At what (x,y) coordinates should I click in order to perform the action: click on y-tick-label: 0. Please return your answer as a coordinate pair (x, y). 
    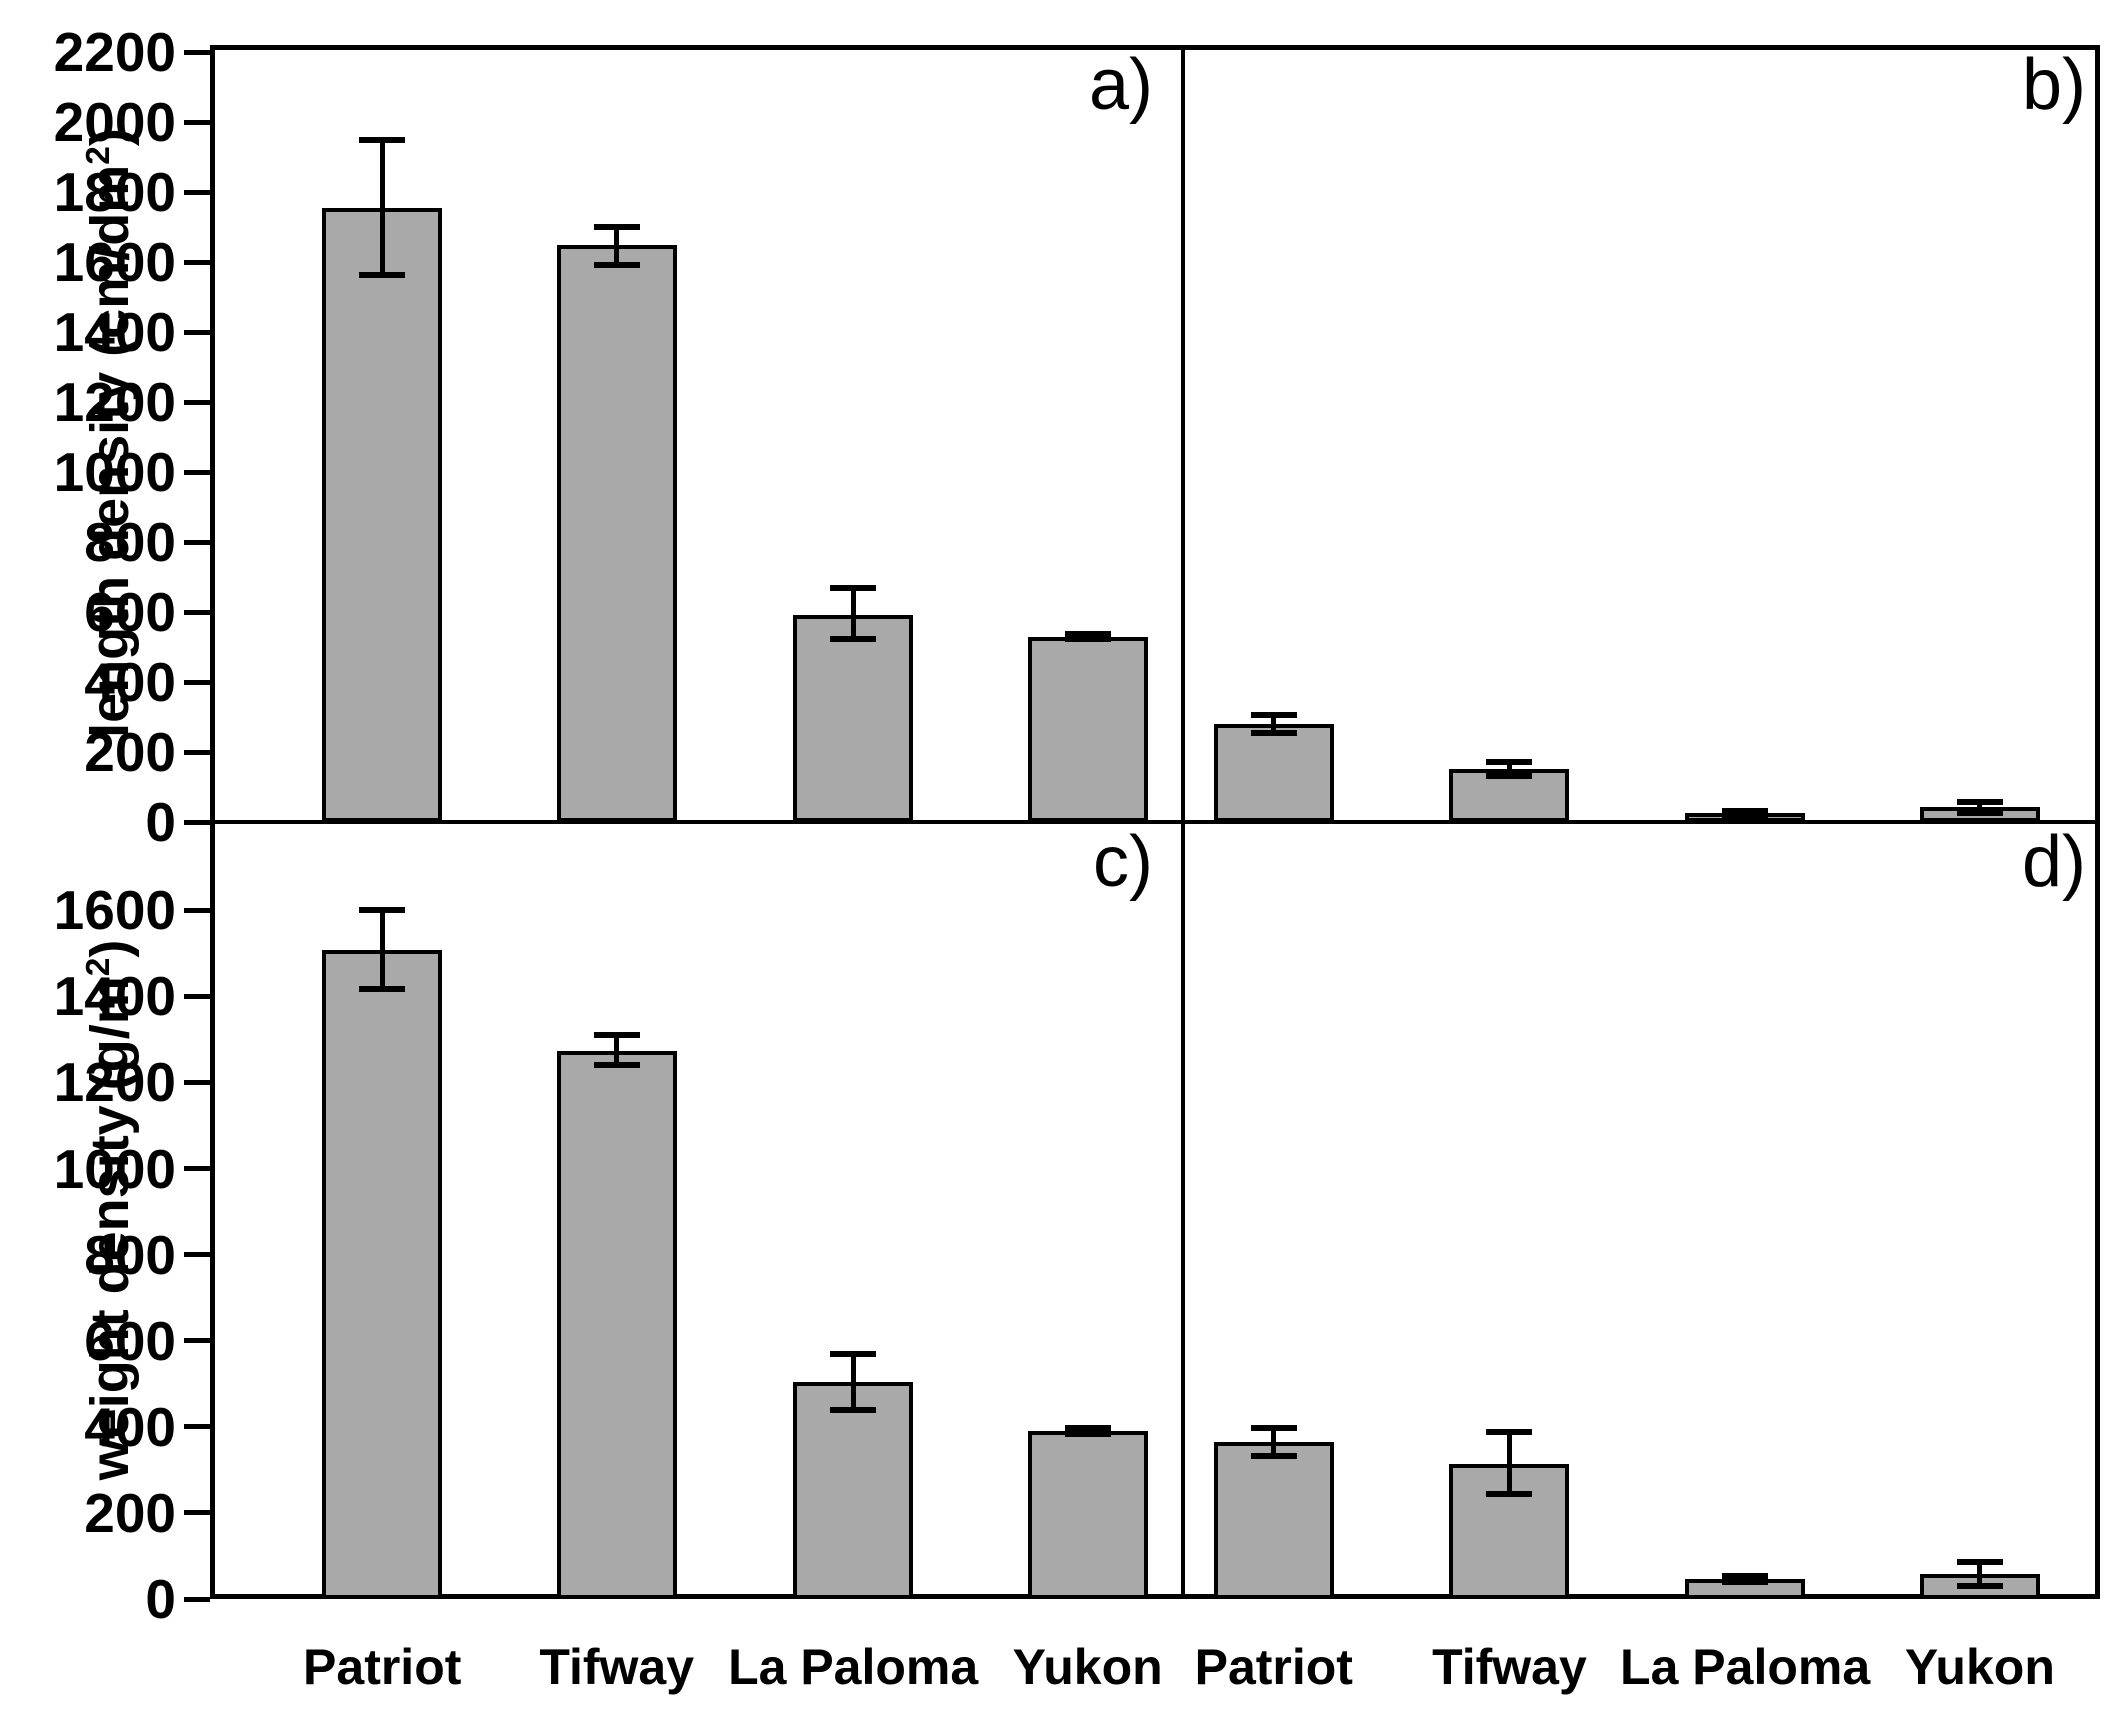
    Looking at the image, I should click on (160, 1599).